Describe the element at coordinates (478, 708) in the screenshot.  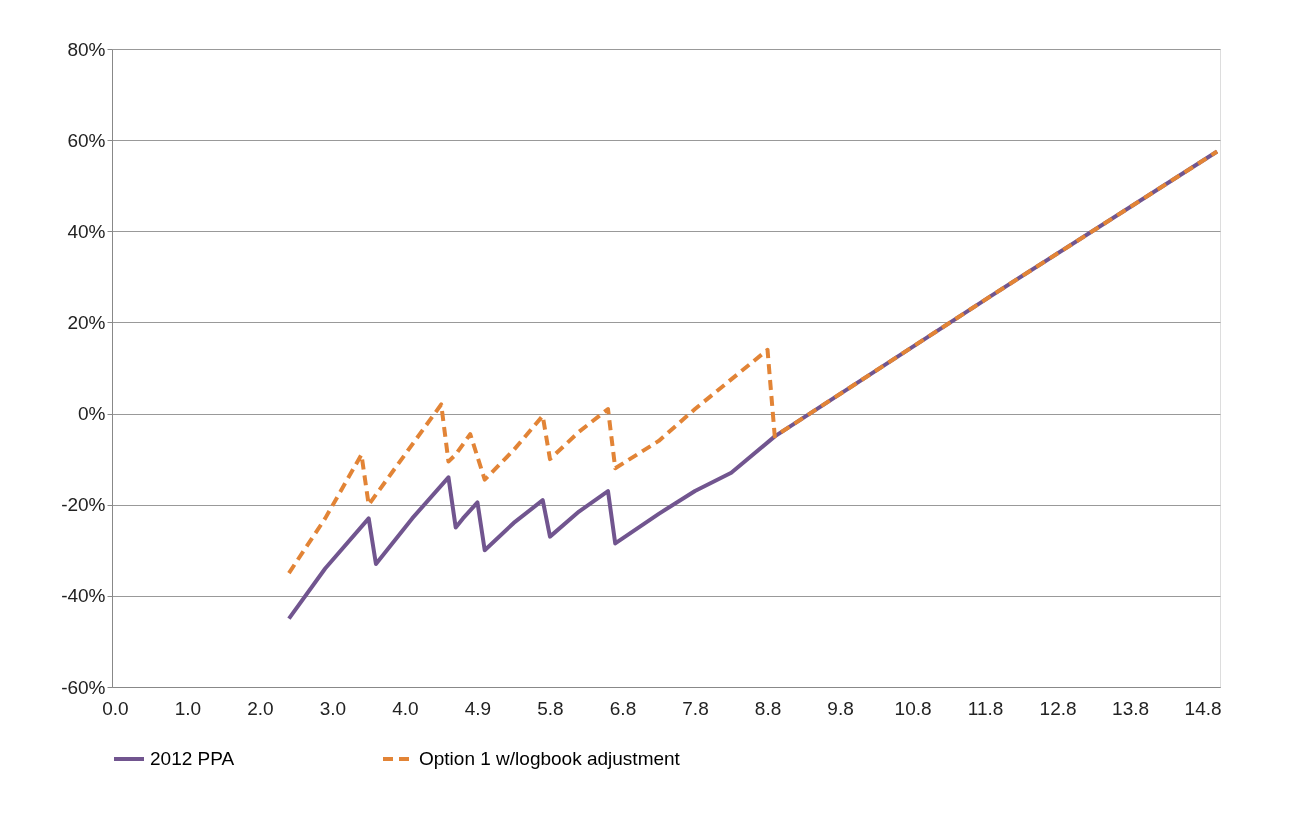
I see `x-tick-label: 4.9` at that location.